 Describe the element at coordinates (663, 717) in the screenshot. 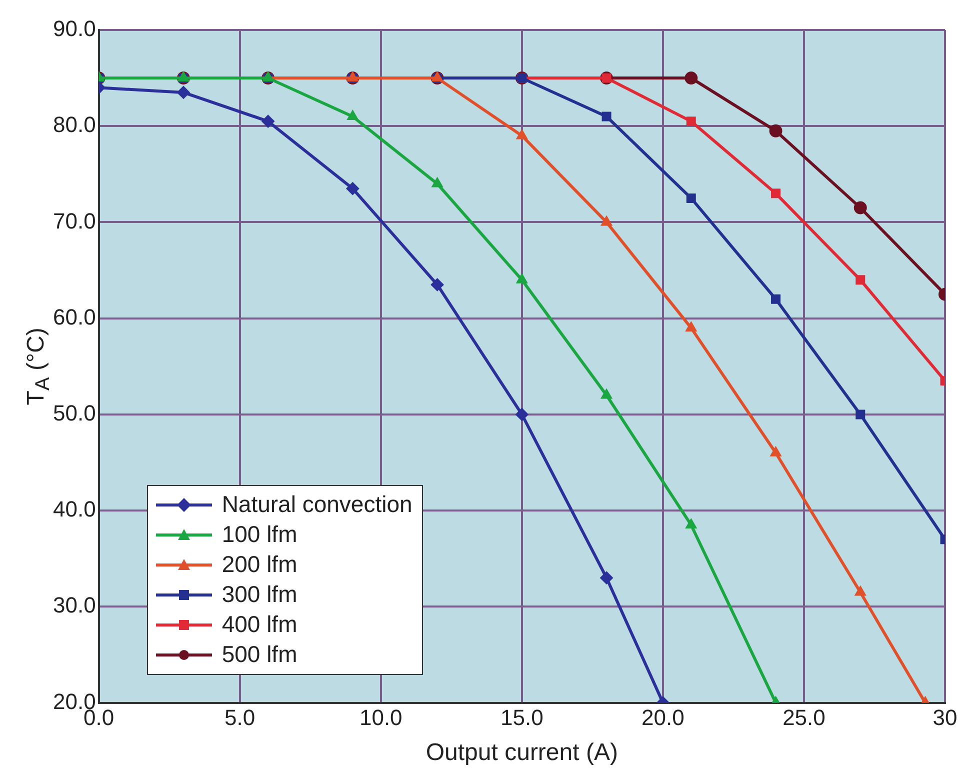

I see `x-tick-label: 20.0` at that location.